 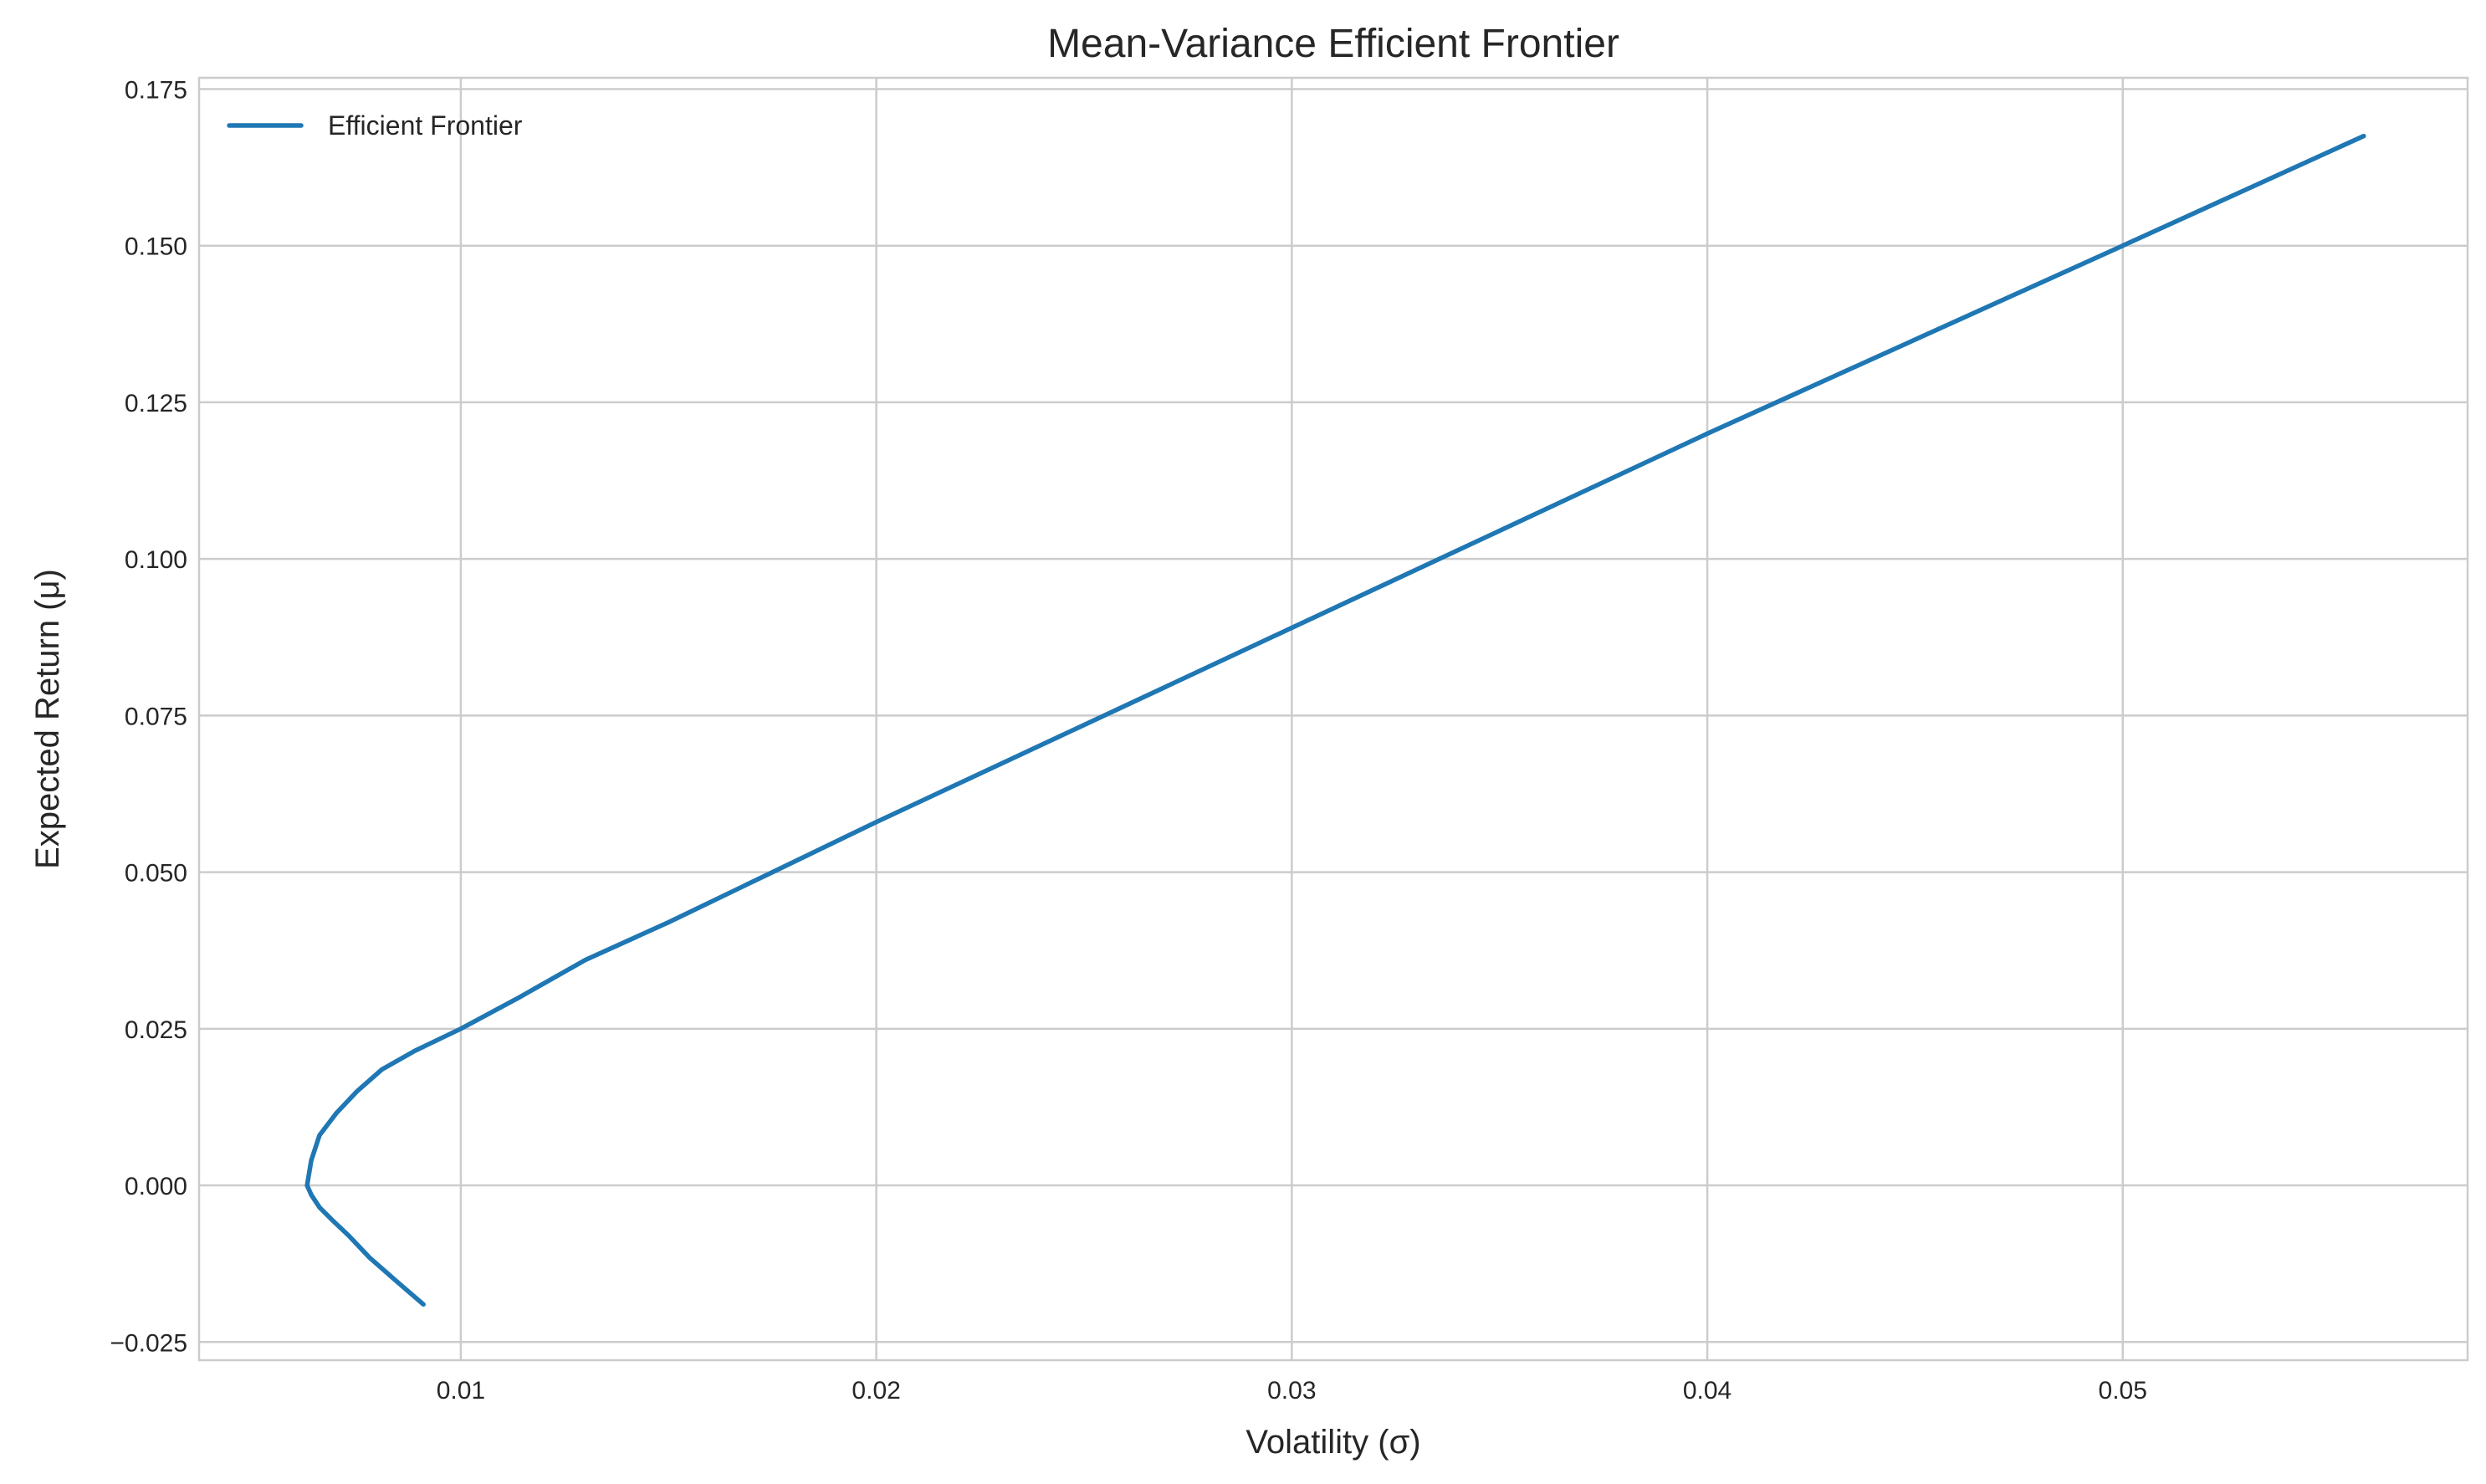 I want to click on chart-title: Mean-Variance Efficient Frontier, so click(x=1333, y=44).